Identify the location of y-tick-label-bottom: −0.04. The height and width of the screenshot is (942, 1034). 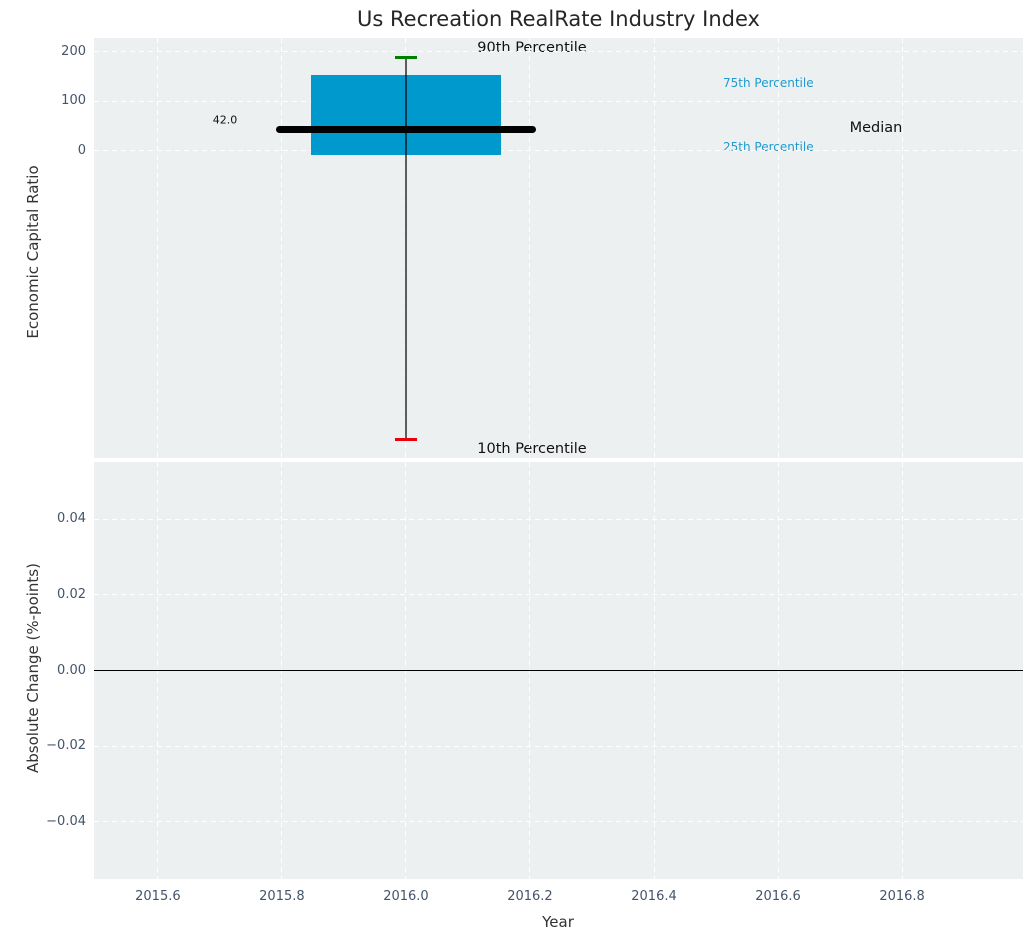
(66, 821).